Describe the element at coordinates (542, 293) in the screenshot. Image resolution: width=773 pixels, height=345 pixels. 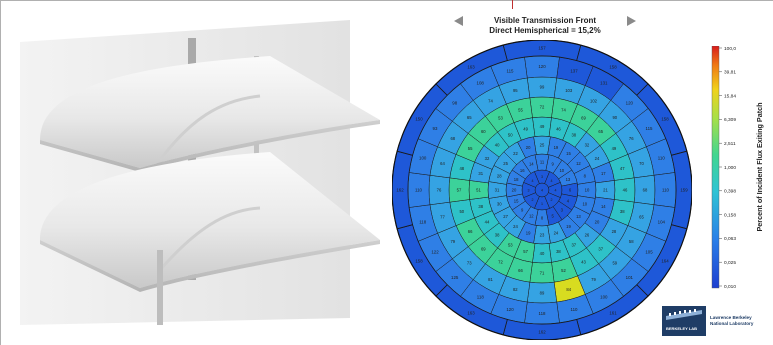
I see `heatmap-patch-label: 89` at that location.